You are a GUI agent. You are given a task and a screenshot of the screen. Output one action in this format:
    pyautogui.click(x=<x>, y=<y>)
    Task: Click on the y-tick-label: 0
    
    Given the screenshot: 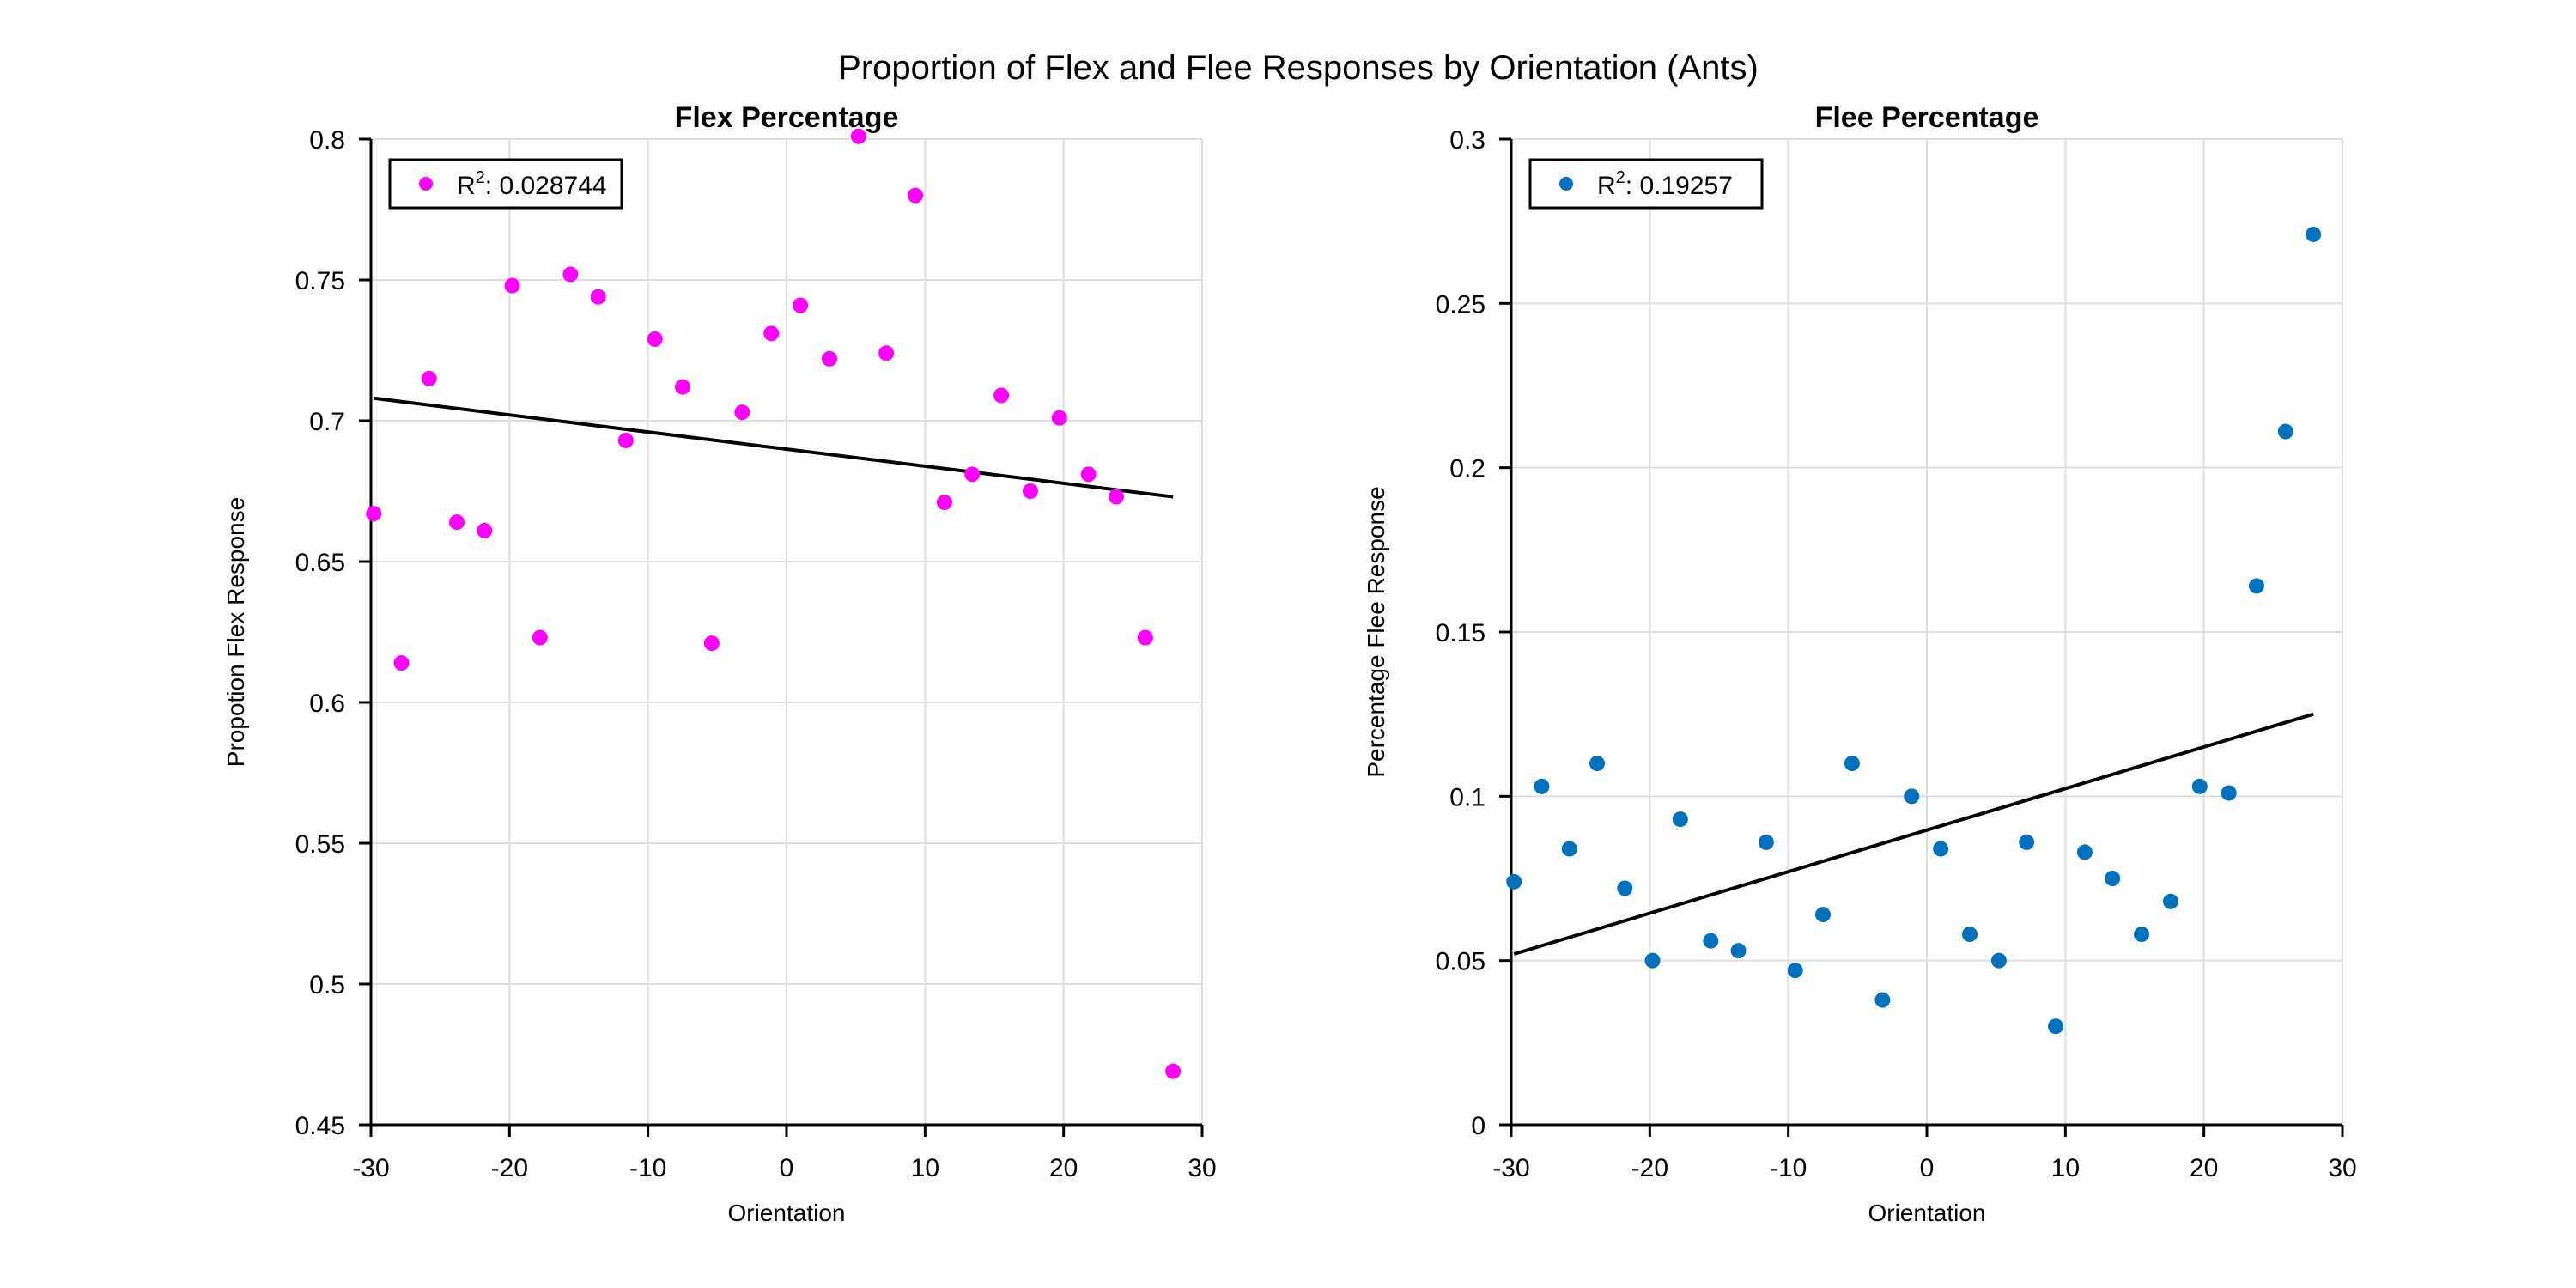 What is the action you would take?
    pyautogui.click(x=1478, y=1126)
    